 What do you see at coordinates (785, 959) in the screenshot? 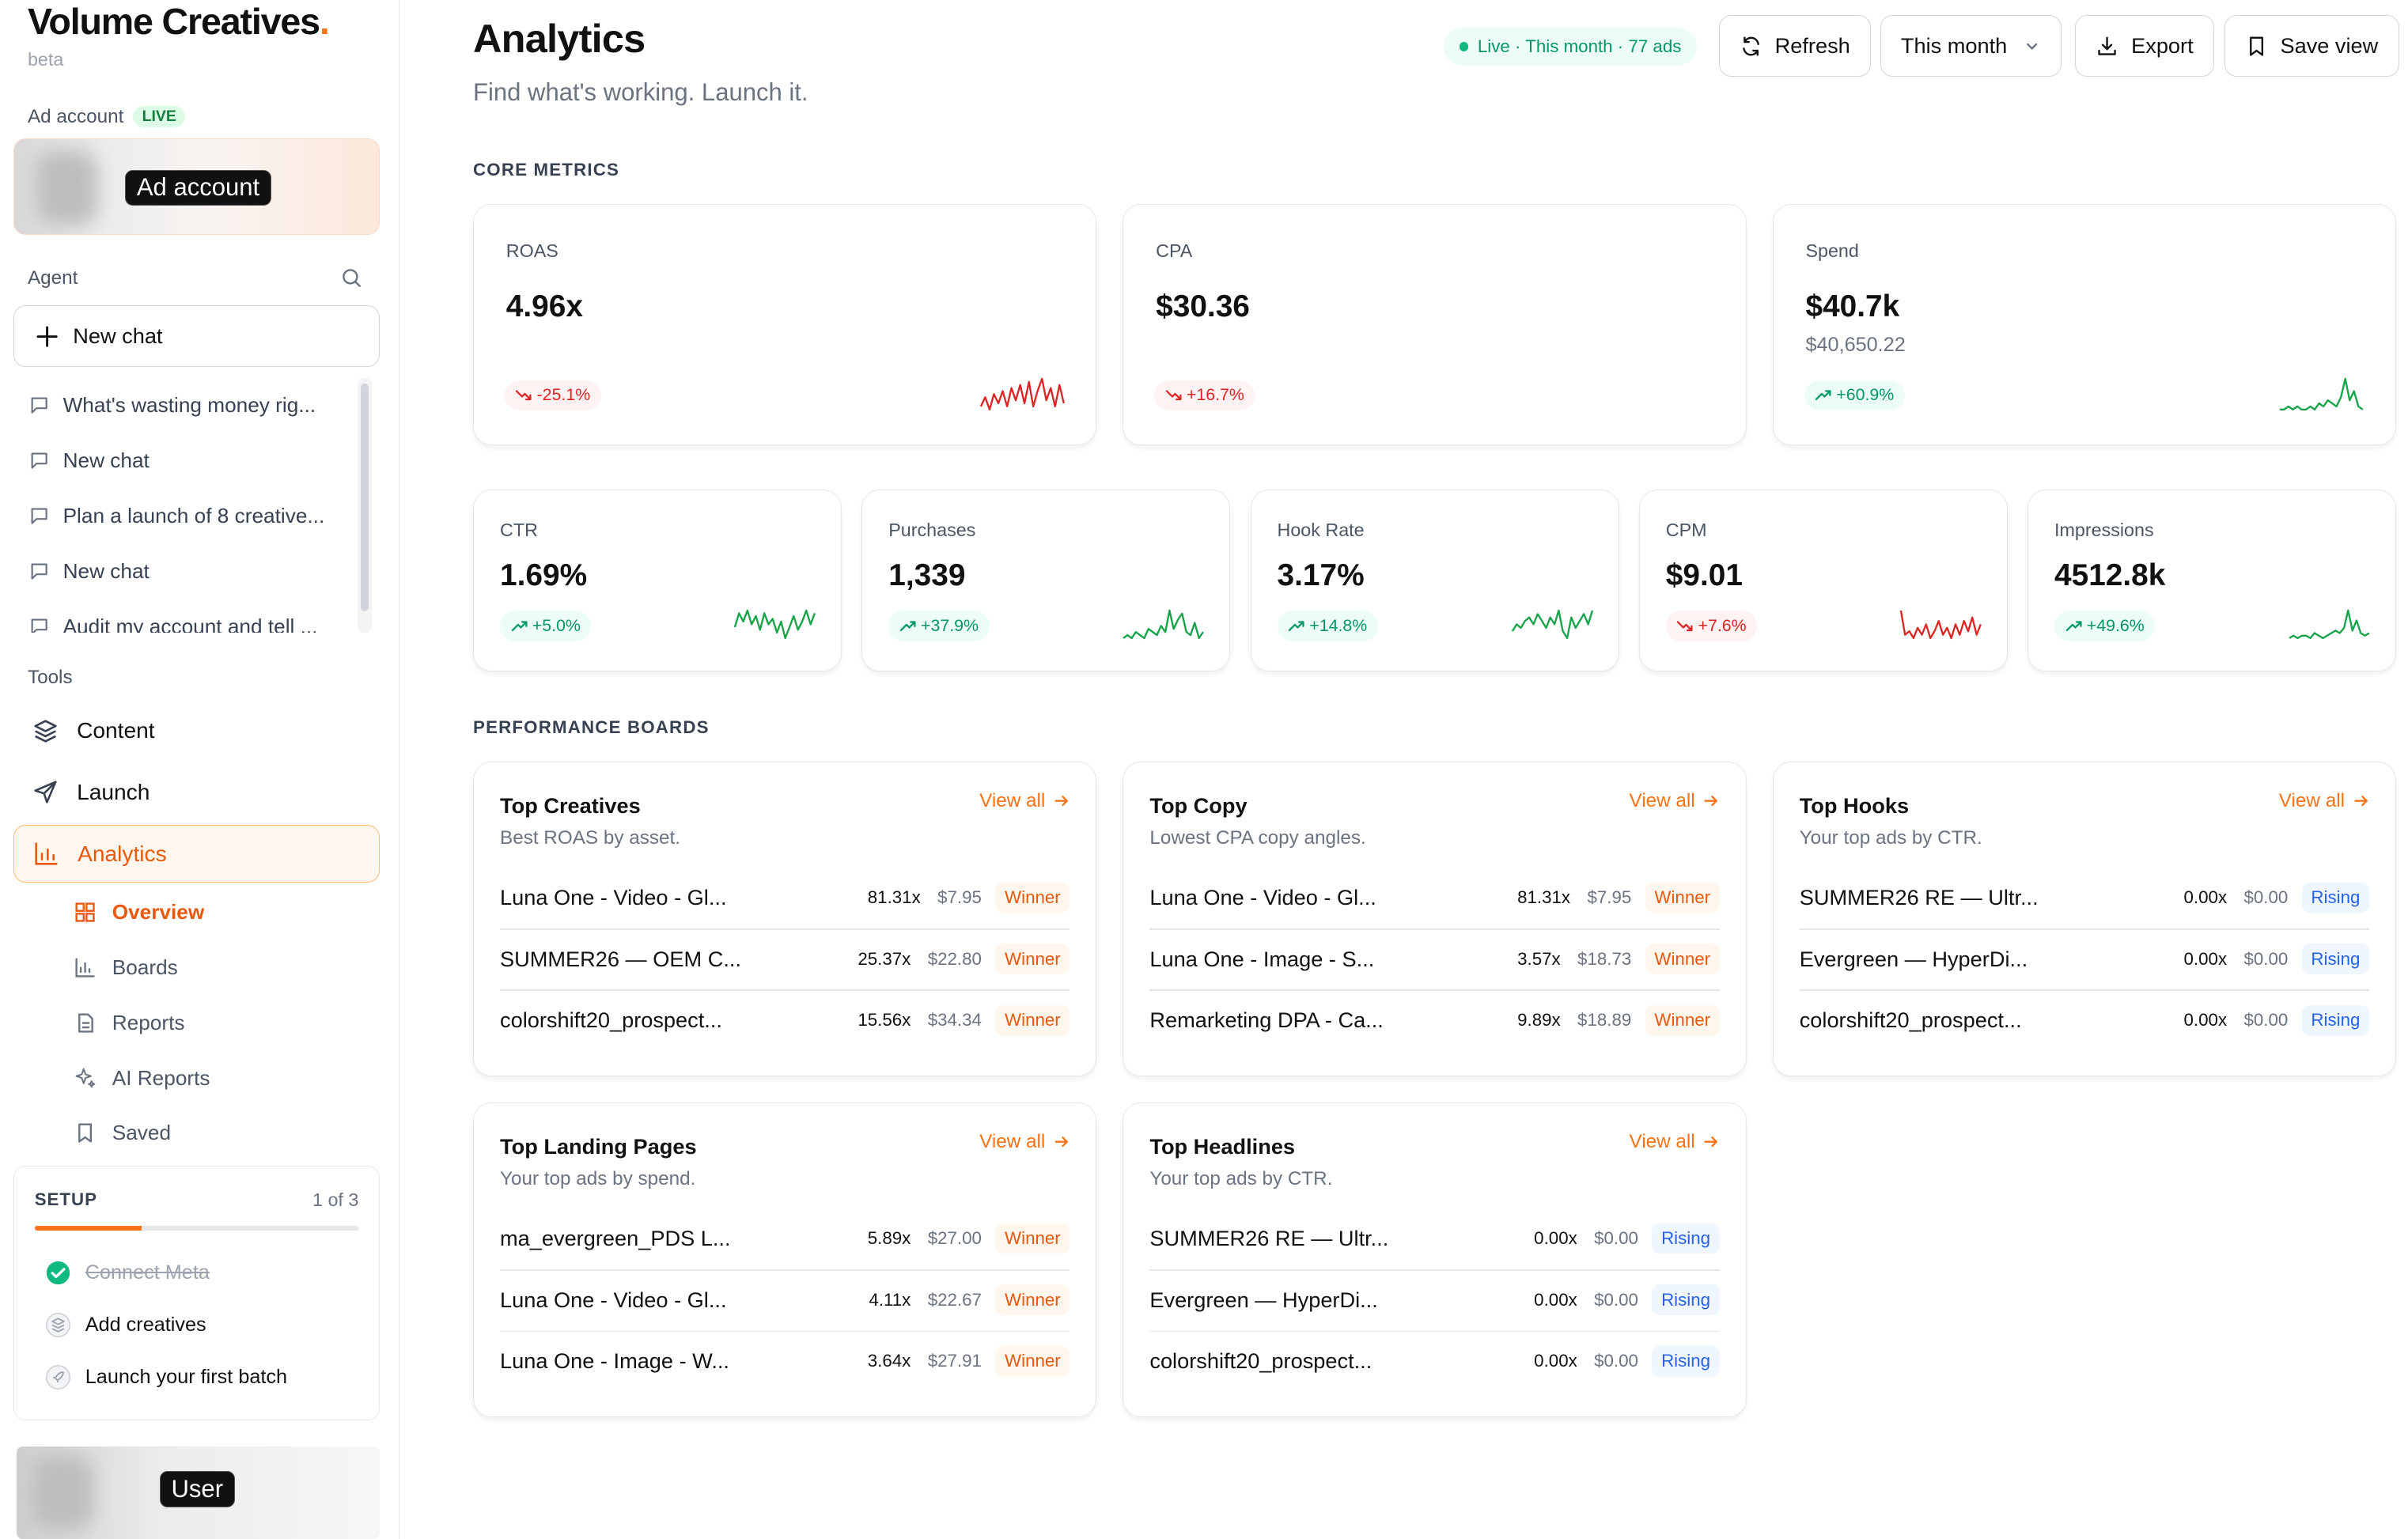
I see `board-row: SUMMER26 — OEM C... 25.37x $22.80 Winner` at bounding box center [785, 959].